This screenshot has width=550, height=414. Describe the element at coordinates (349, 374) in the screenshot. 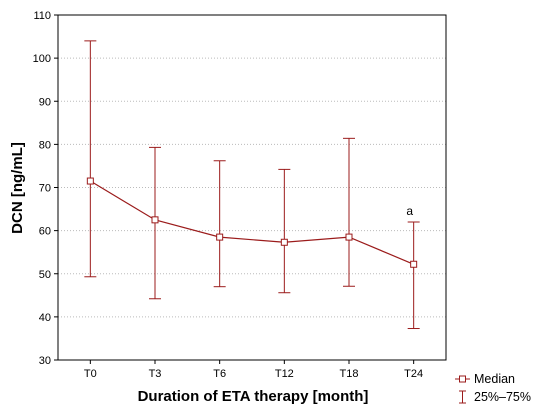

I see `x-tick-label: T18` at that location.